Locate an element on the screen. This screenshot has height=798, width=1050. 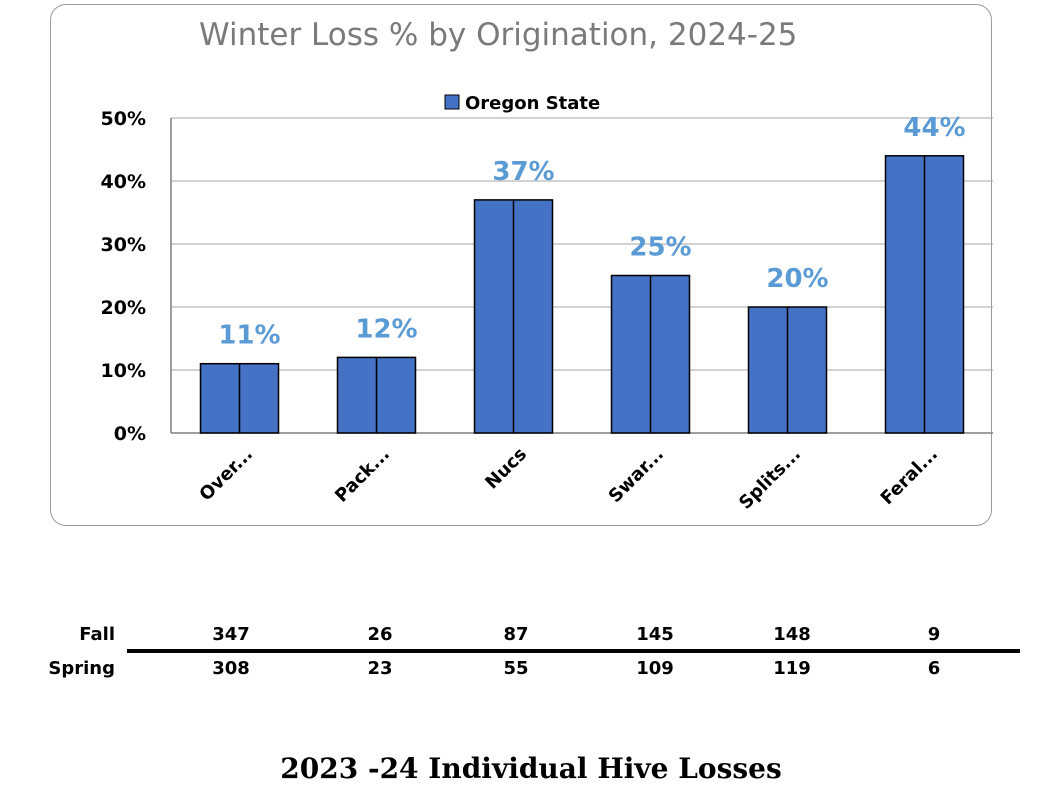
data-label: 11% is located at coordinates (249, 336).